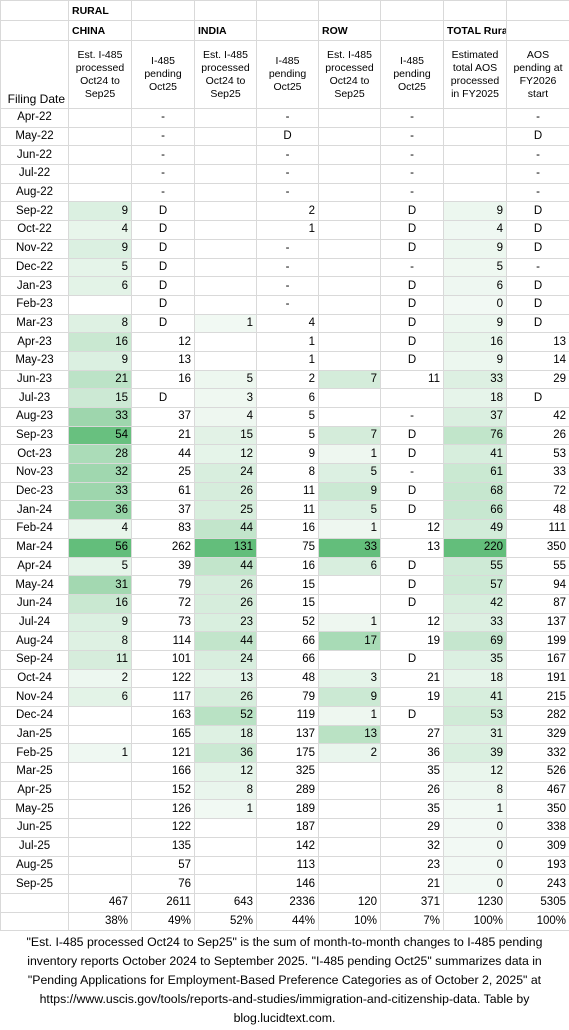 The image size is (569, 1030). What do you see at coordinates (475, 31) in the screenshot?
I see `group-label: TOTAL Rural` at bounding box center [475, 31].